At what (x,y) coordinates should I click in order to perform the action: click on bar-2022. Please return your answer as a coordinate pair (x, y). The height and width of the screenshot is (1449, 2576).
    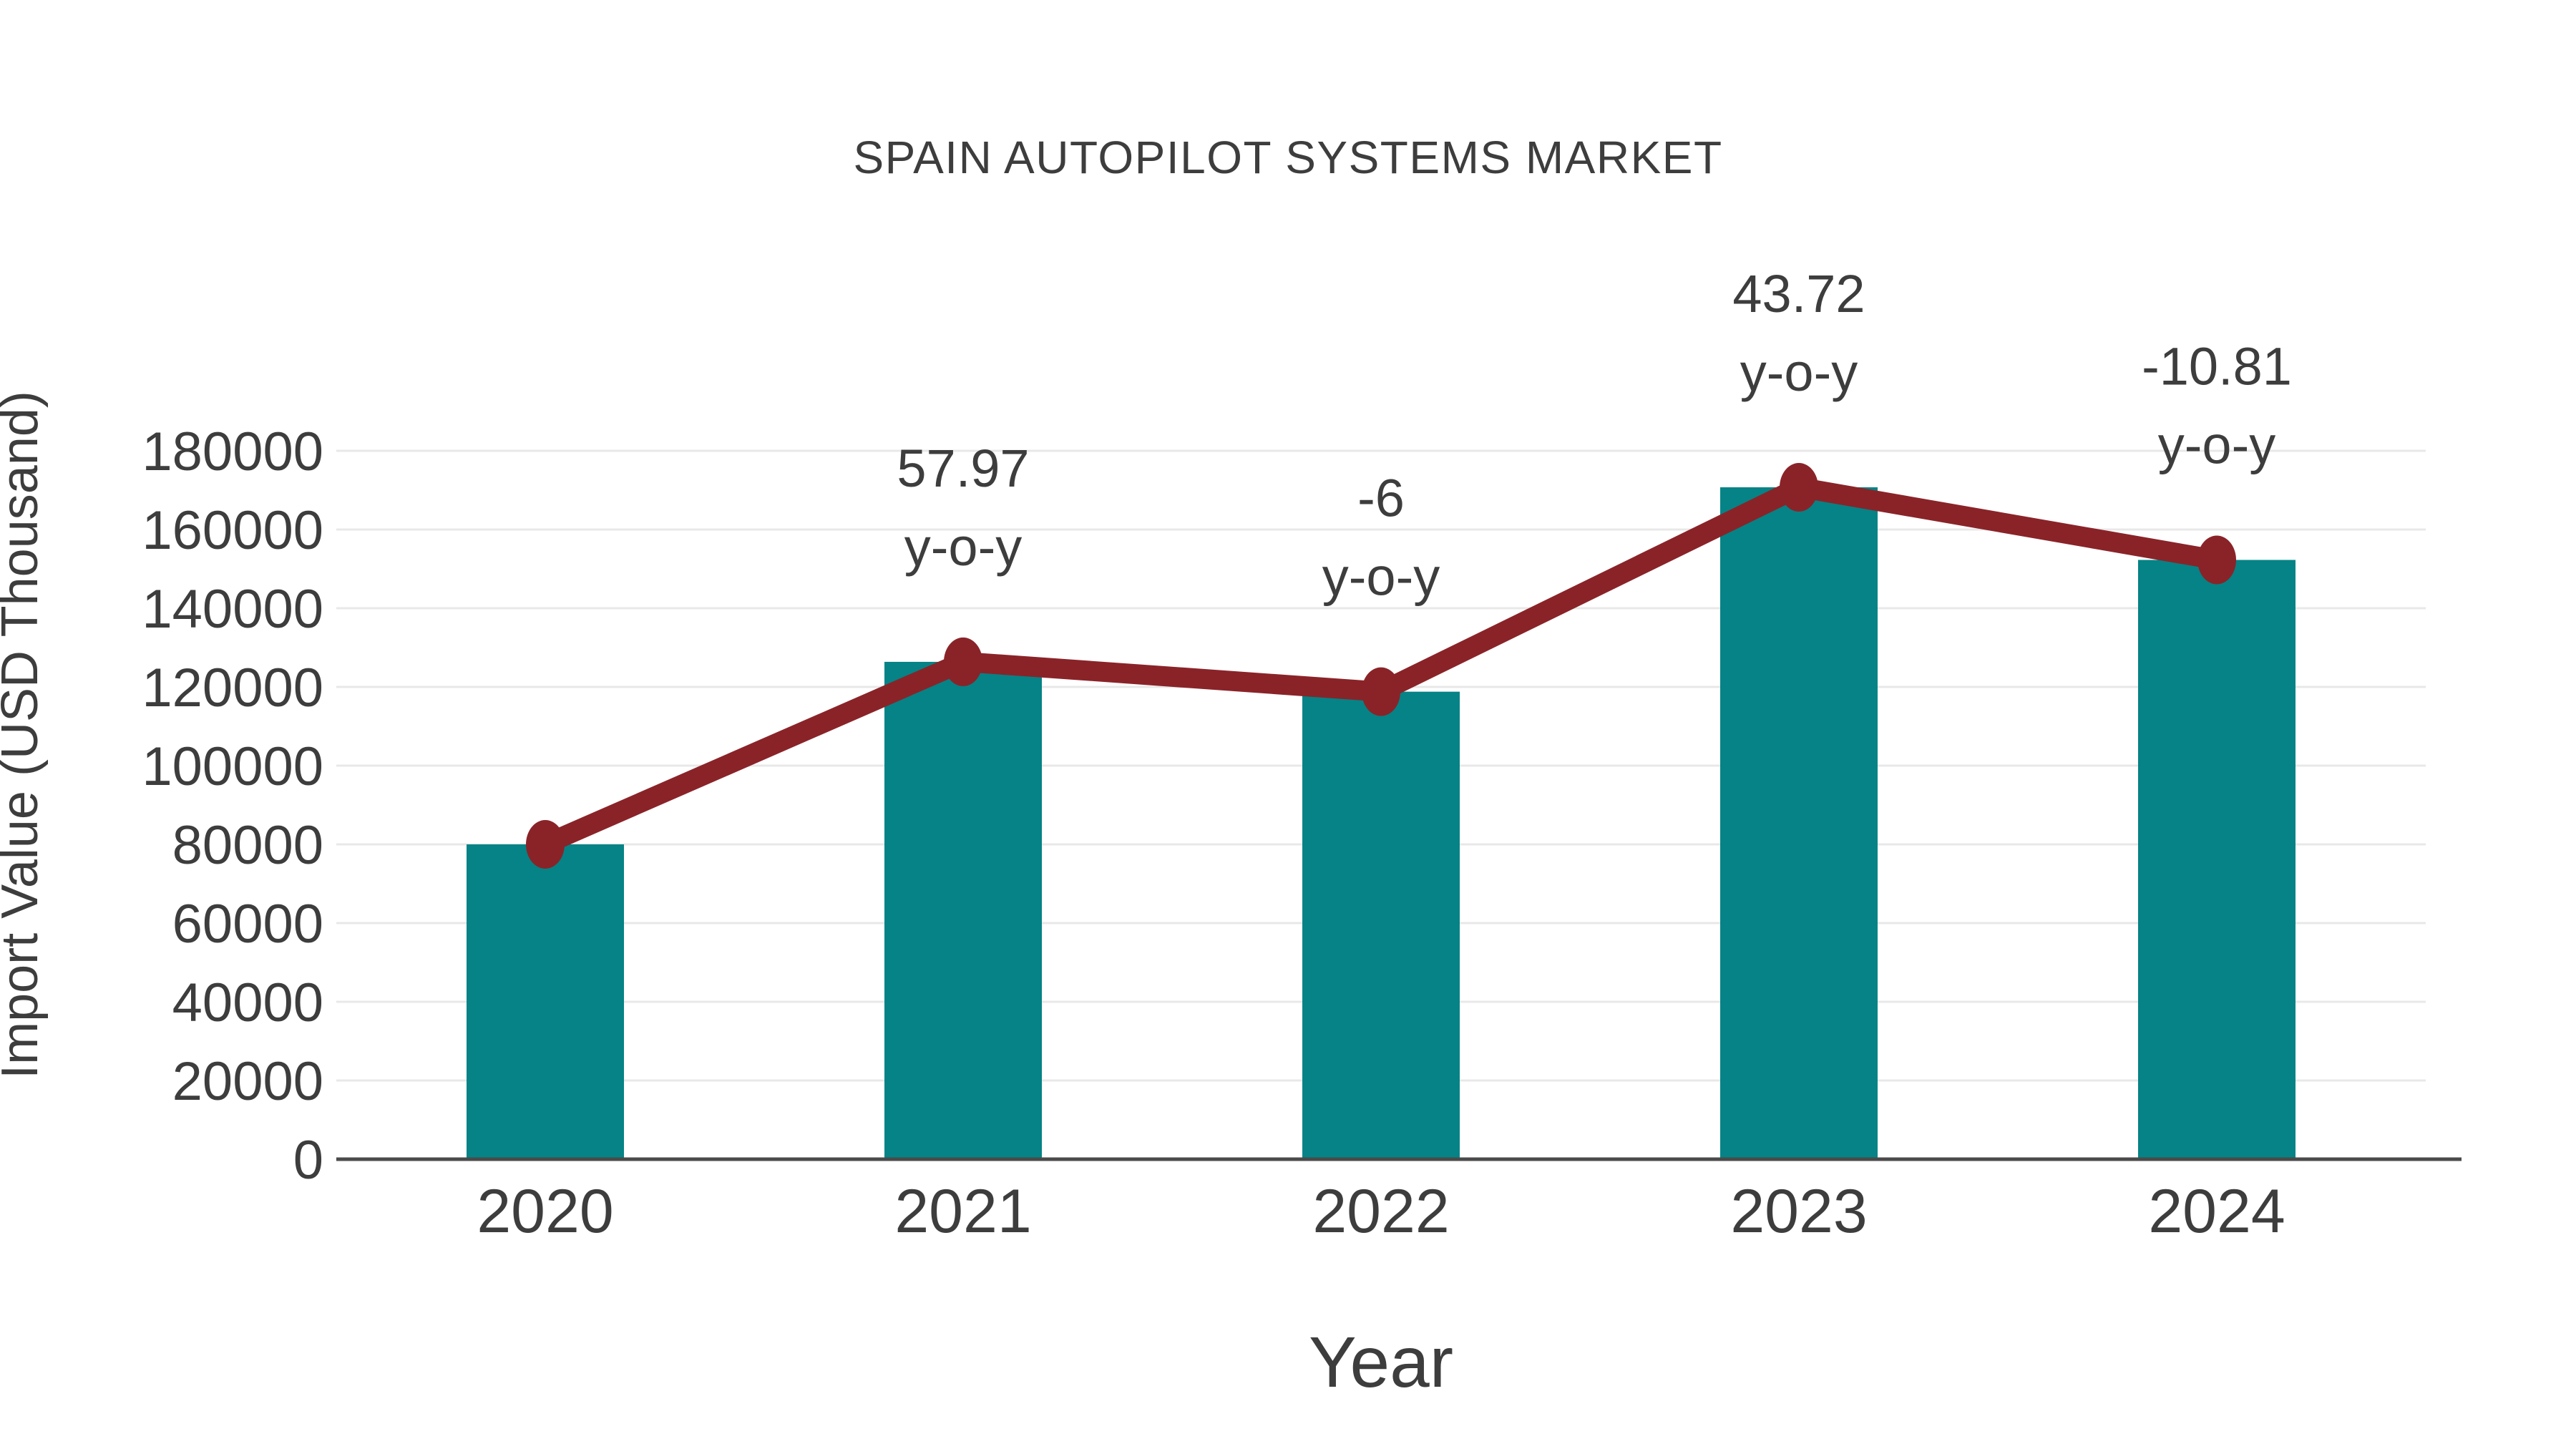
    Looking at the image, I should click on (1381, 925).